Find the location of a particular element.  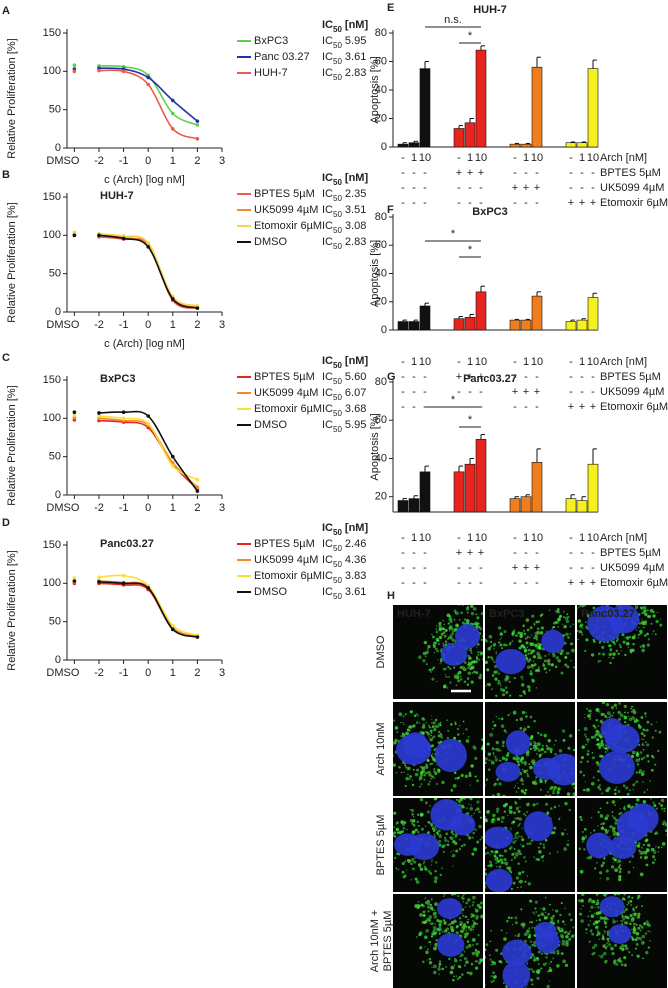

ic50-value: 2.83 is located at coordinates (355, 242).